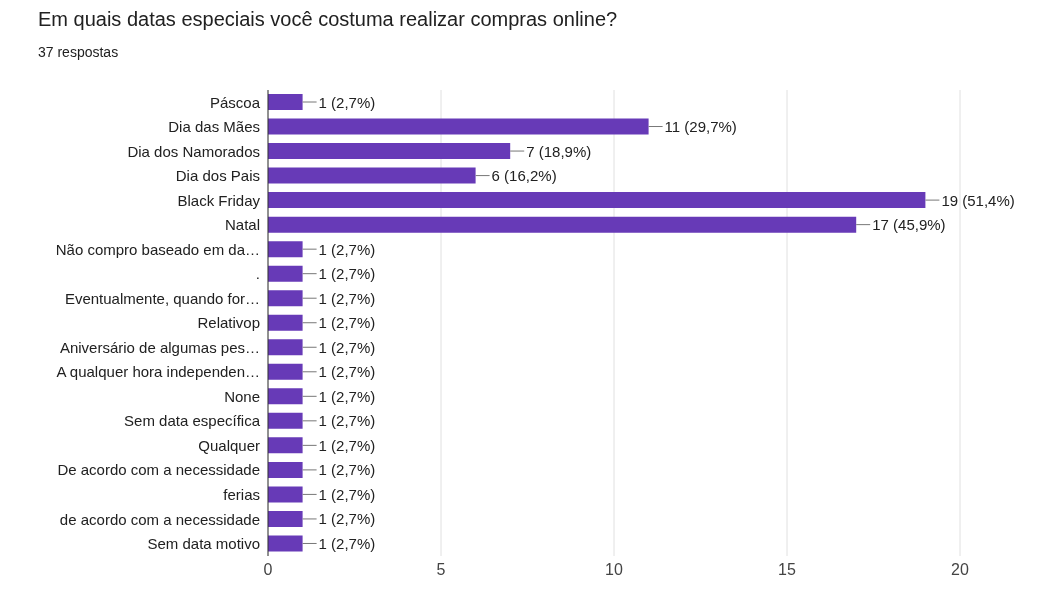 The height and width of the screenshot is (592, 1038). Describe the element at coordinates (203, 544) in the screenshot. I see `y-tick-label: Sem data motivo` at that location.